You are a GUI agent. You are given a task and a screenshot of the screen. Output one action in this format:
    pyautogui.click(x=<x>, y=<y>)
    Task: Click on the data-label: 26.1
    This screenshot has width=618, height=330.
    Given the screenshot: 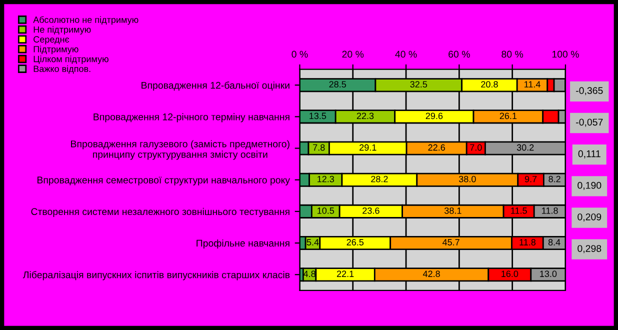 What is the action you would take?
    pyautogui.click(x=508, y=116)
    